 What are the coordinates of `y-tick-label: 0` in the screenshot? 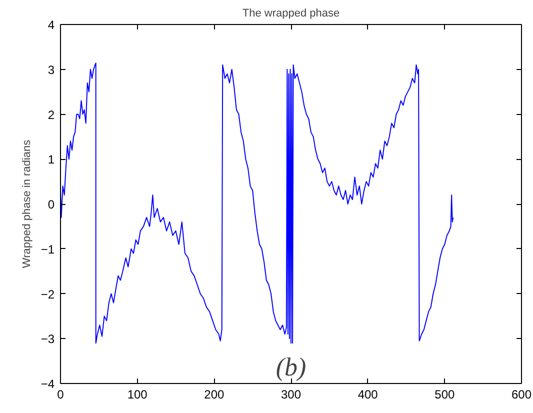 It's located at (51, 205).